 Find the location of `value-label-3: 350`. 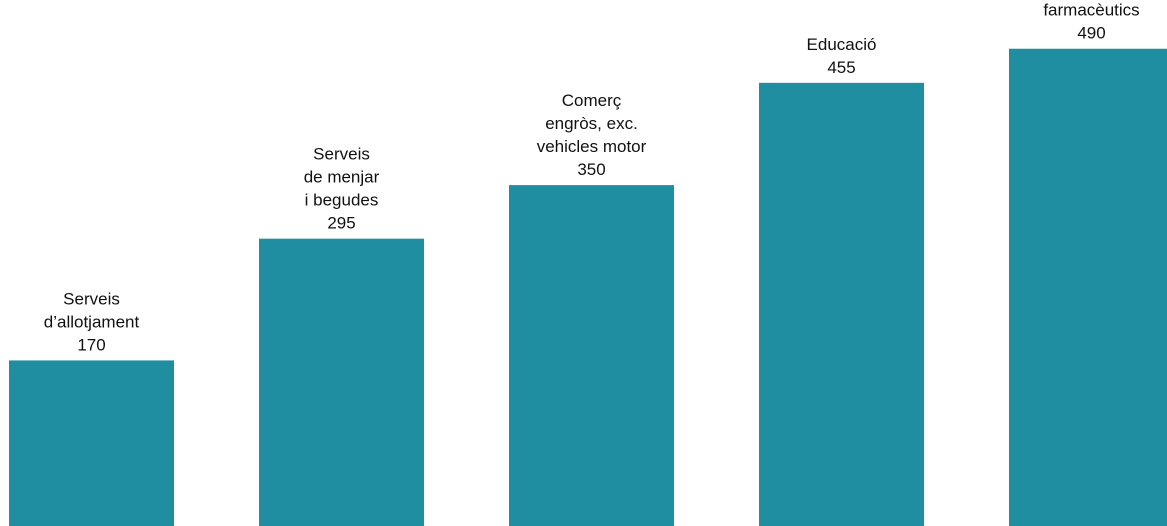

value-label-3: 350 is located at coordinates (591, 169).